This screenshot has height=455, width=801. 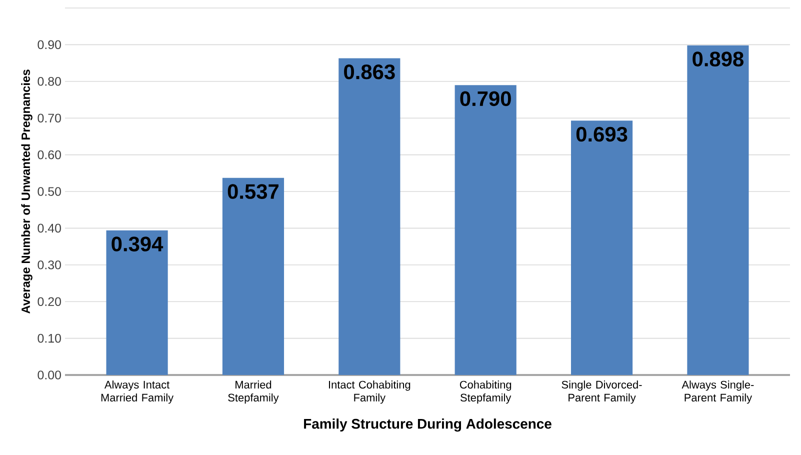 I want to click on x-tick-label: Always Intact Married Family, so click(x=137, y=392).